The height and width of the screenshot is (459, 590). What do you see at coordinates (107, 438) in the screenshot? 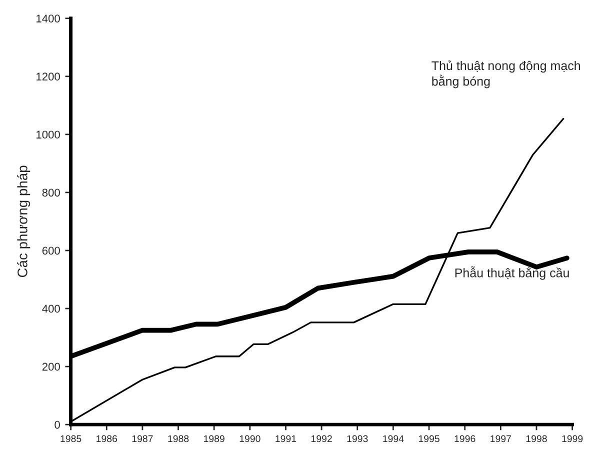
I see `x-tick-label: 1986` at bounding box center [107, 438].